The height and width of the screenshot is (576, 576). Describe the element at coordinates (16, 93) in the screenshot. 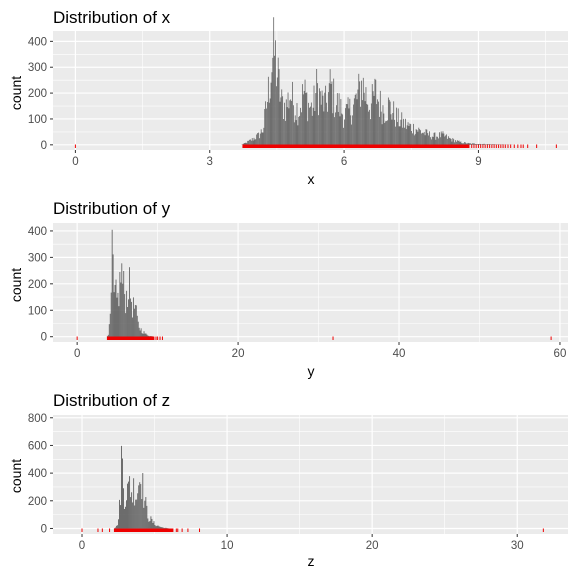

I see `y-axis-title: count` at that location.